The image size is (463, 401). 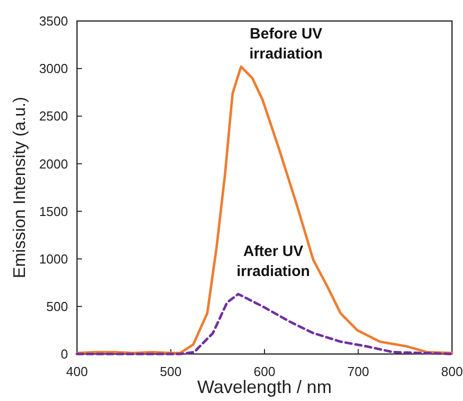 I want to click on y-tick-label: 0, so click(x=64, y=354).